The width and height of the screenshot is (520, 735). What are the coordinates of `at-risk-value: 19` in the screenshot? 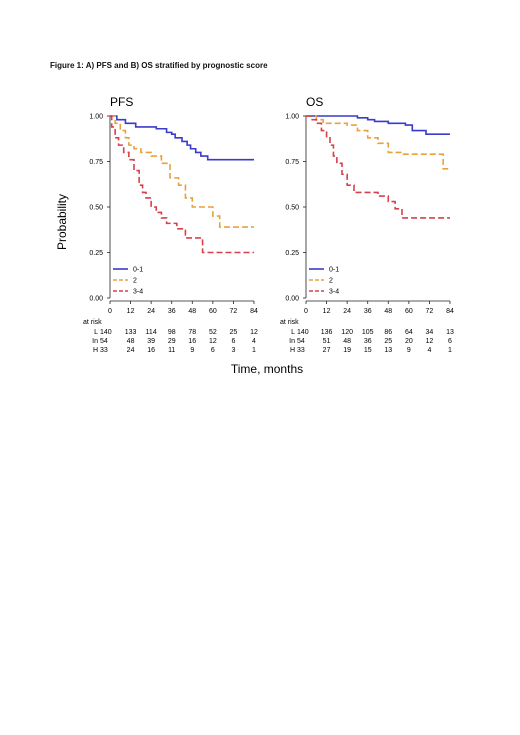 It's located at (347, 350).